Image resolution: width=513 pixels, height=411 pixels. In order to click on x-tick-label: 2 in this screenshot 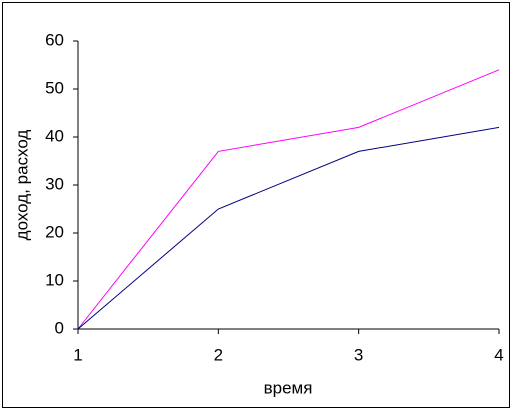, I will do `click(218, 354)`.